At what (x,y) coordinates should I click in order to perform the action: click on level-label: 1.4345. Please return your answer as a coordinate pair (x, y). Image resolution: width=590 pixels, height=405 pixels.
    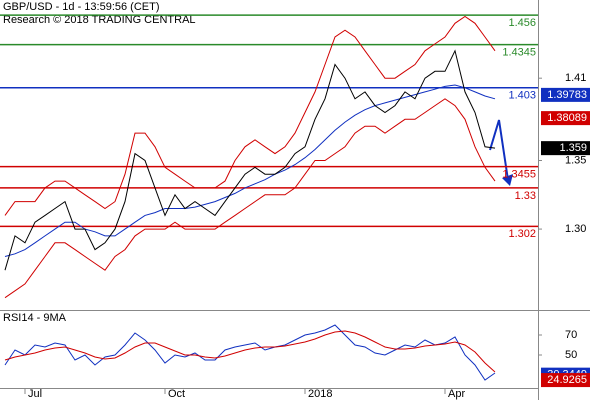
    Looking at the image, I should click on (519, 52).